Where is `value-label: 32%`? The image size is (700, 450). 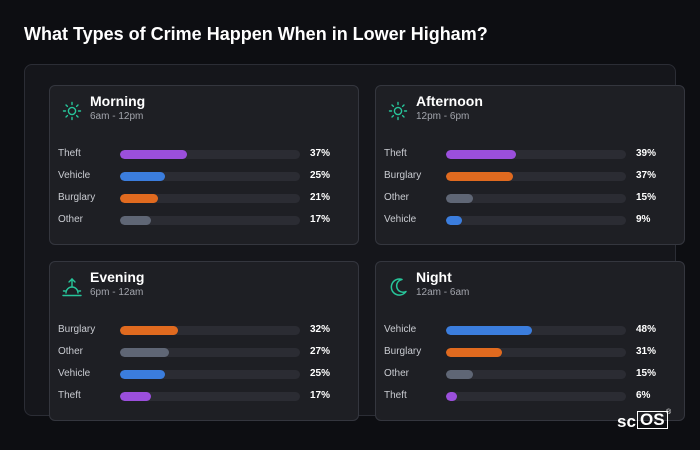
value-label: 32% is located at coordinates (320, 329).